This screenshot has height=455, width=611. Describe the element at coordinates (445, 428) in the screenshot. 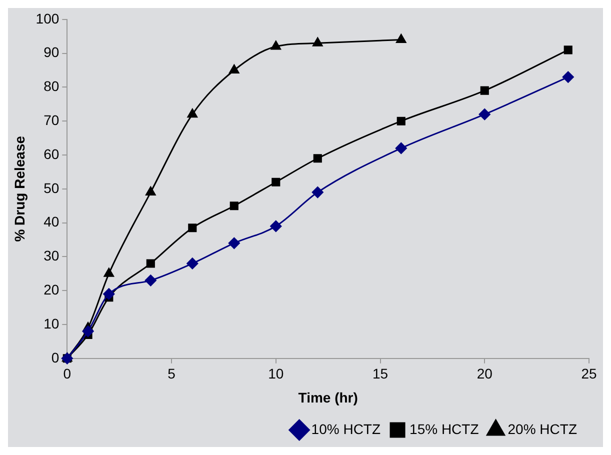

I see `legend-label: 15% HCTZ` at that location.